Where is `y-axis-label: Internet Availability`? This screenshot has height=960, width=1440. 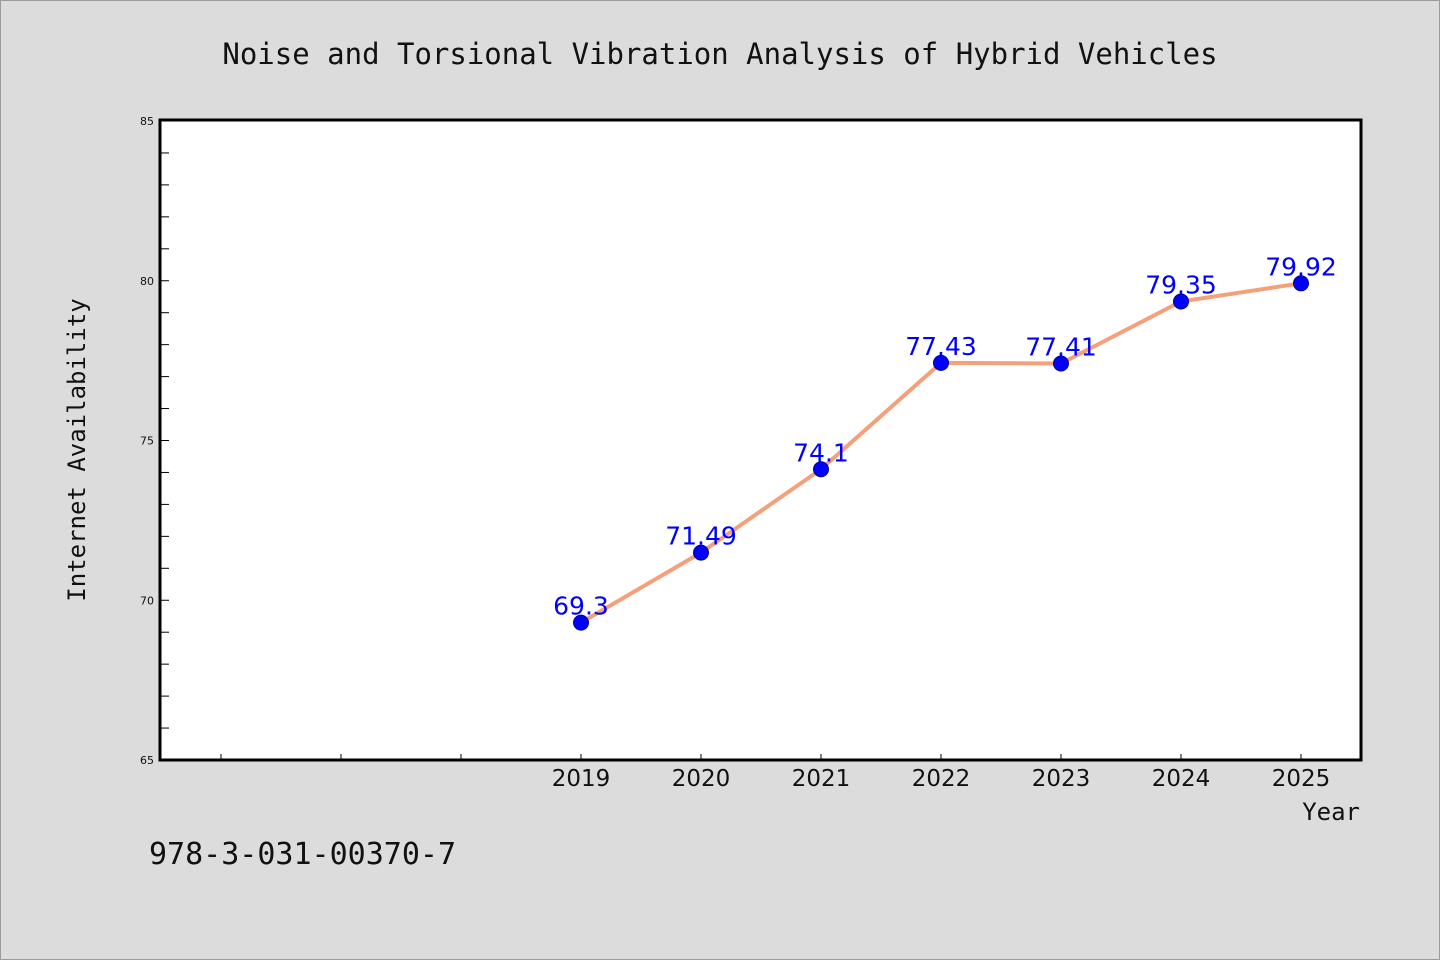 y-axis-label: Internet Availability is located at coordinates (77, 449).